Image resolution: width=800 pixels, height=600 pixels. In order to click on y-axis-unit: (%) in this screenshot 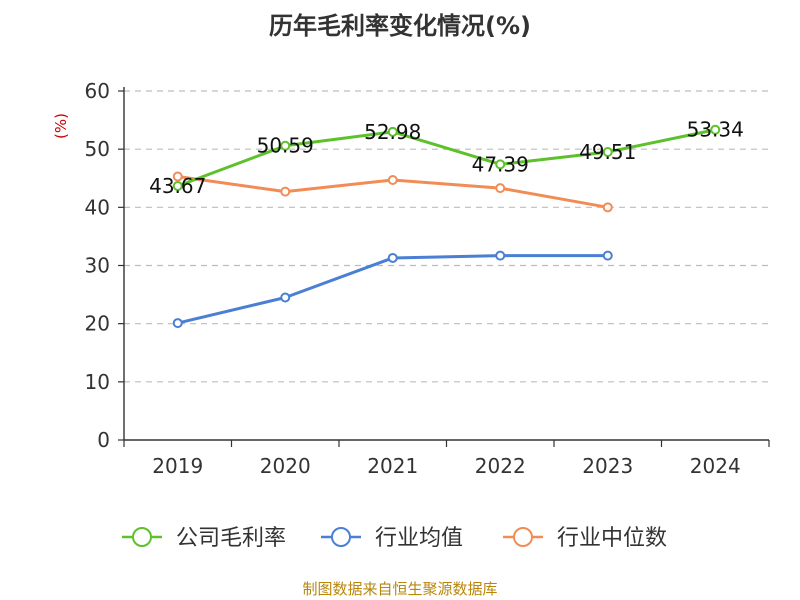, I will do `click(61, 126)`.